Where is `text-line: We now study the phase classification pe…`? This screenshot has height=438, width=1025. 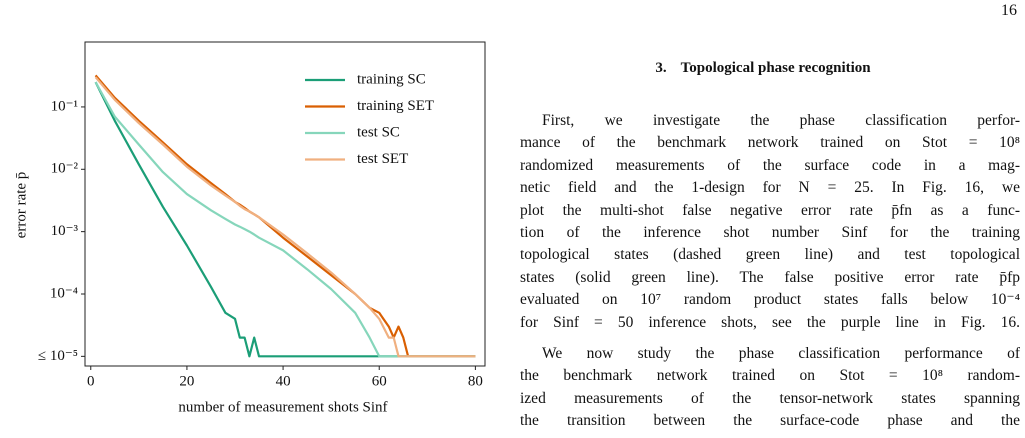
text-line: We now study the phase classification pe… is located at coordinates (781, 353).